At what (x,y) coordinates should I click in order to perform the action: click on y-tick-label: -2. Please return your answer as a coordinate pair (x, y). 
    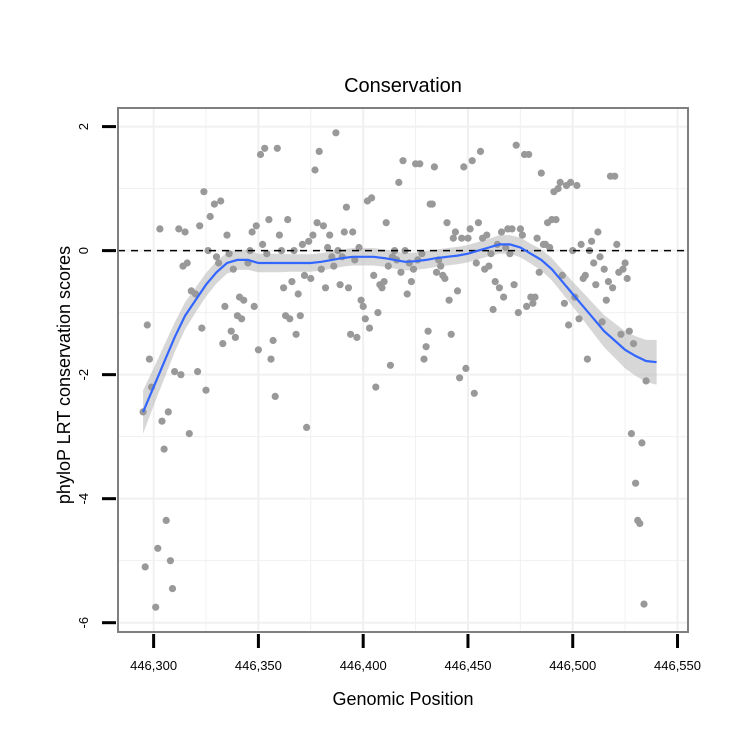
    Looking at the image, I should click on (83, 375).